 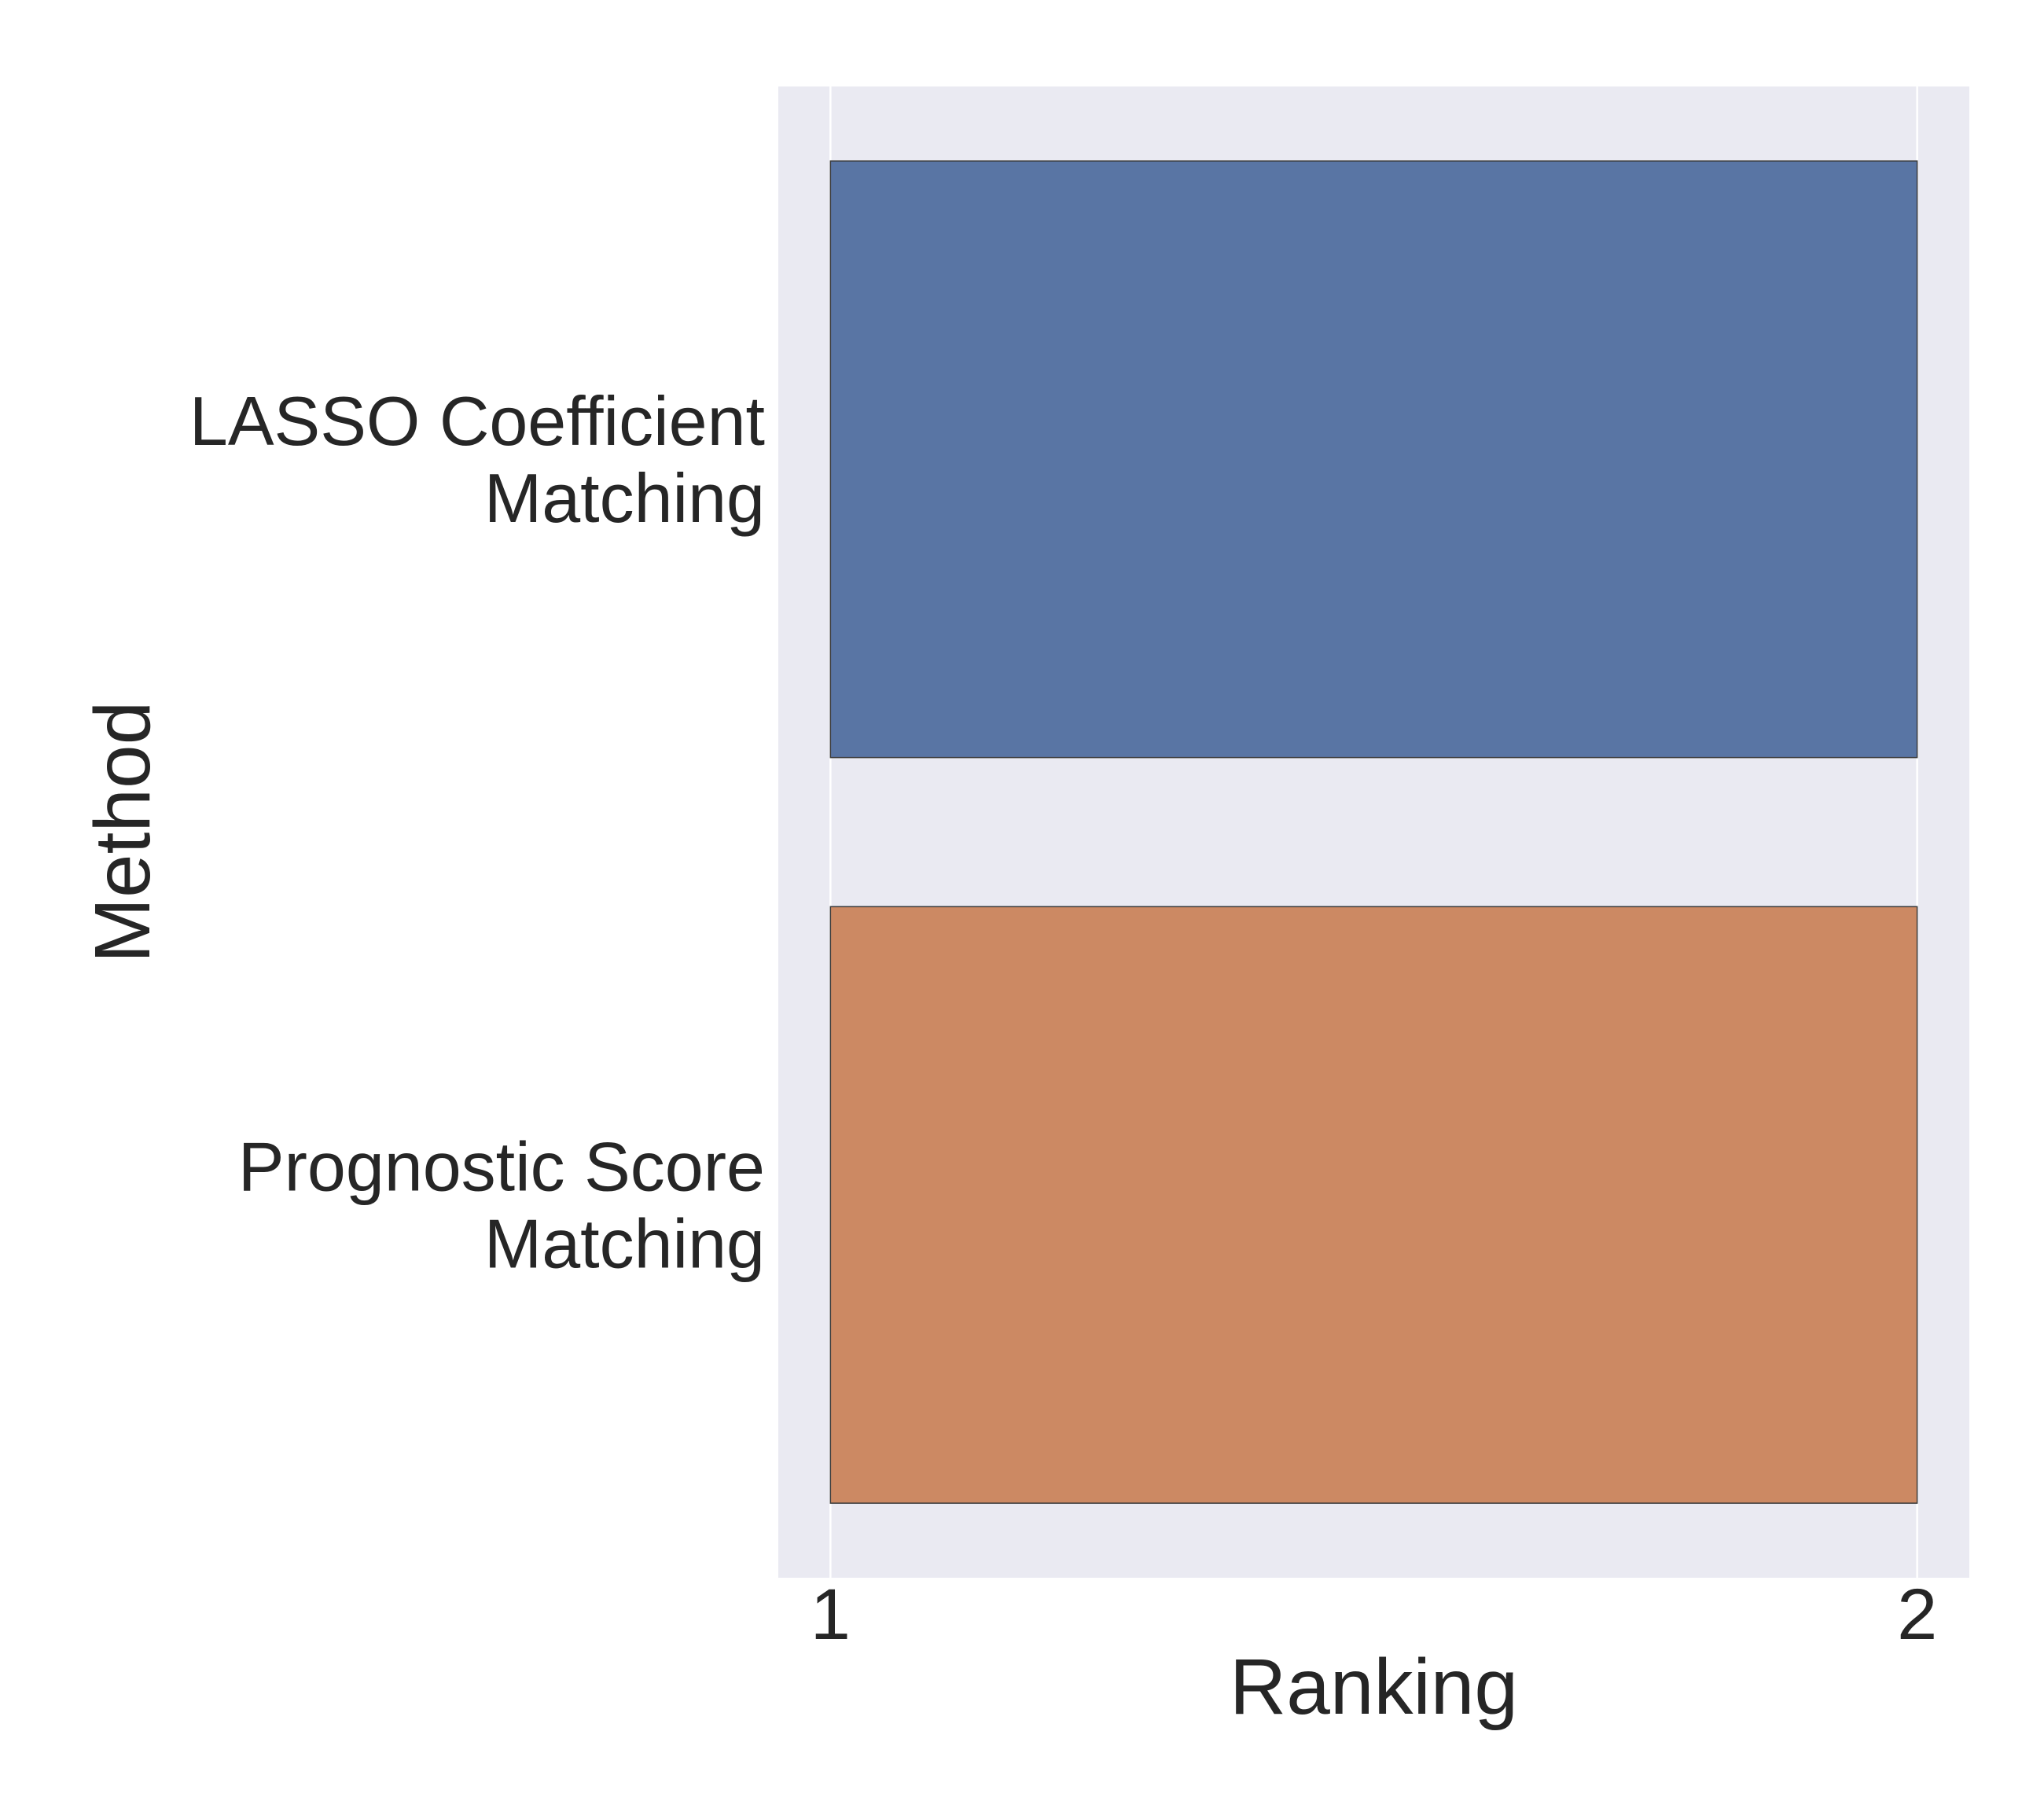 I want to click on y-tick-label-1: LASSO Coefficient Matching, so click(x=477, y=459).